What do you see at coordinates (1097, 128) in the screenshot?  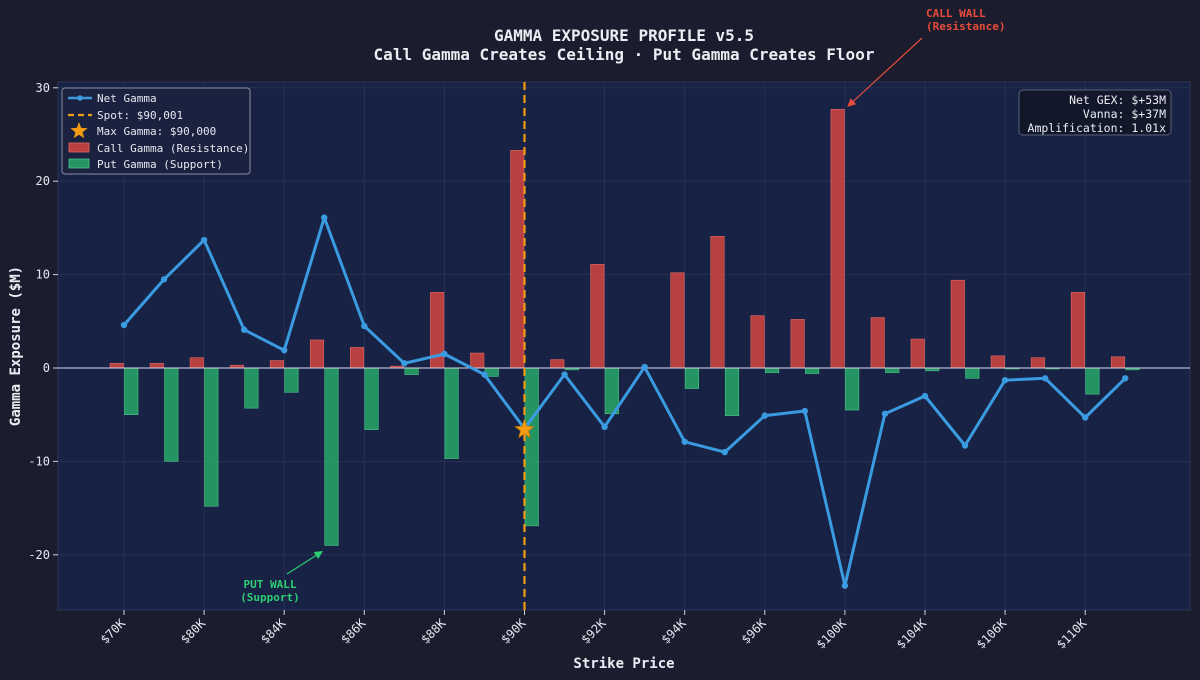 I see `stats-amplification: Amplification: 1.01x` at bounding box center [1097, 128].